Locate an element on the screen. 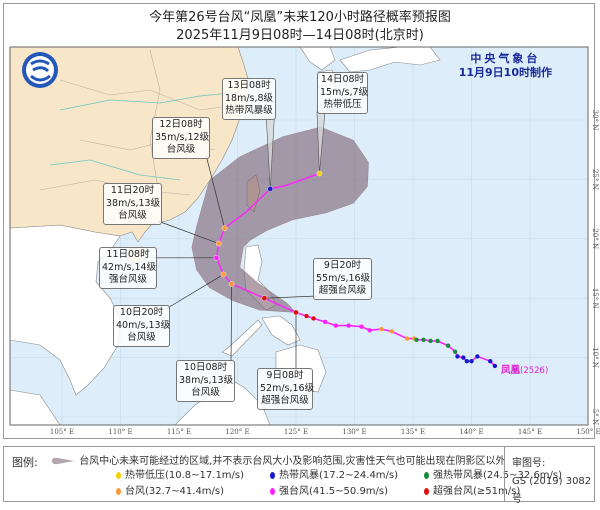  review-number-block: 审图号: GS (2019) 3082号 is located at coordinates (553, 482).